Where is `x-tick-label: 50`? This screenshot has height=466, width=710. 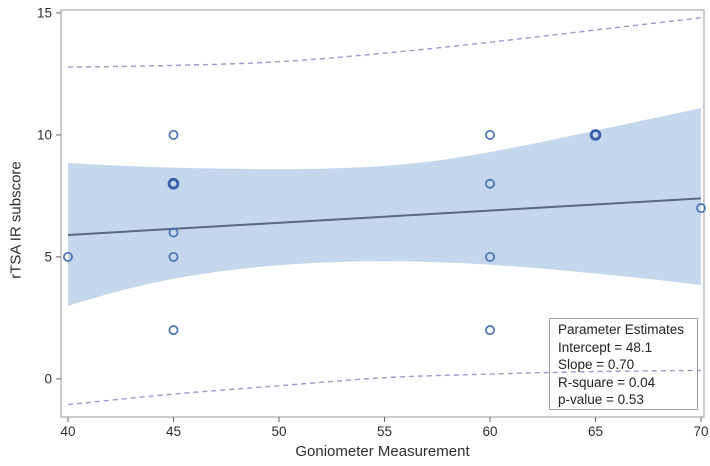
x-tick-label: 50 is located at coordinates (278, 431).